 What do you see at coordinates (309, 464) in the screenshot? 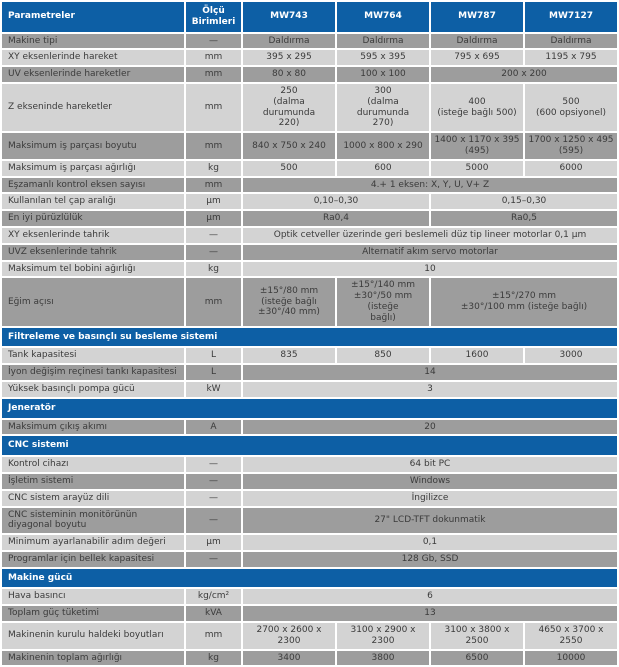
I see `table-row: Kontrol cihazı —64 bit PC` at bounding box center [309, 464].